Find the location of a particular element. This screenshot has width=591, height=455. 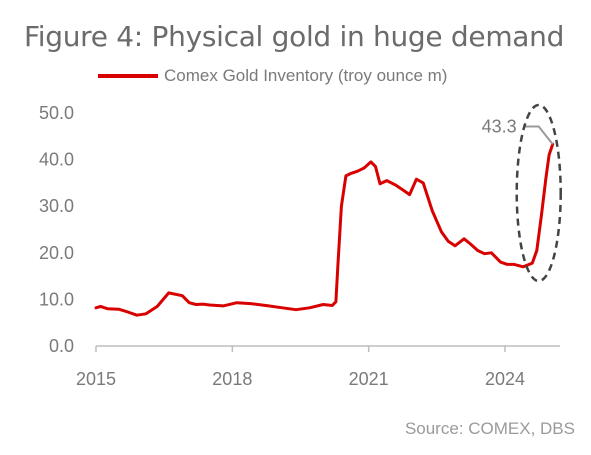

y-tick-label: 50.0 is located at coordinates (56, 113).